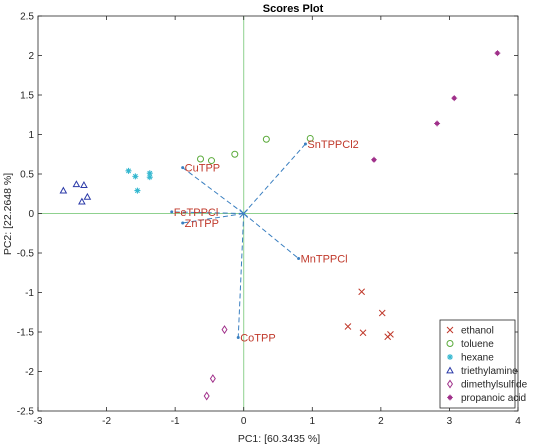 The width and height of the screenshot is (550, 448). I want to click on y-tick-label: 0, so click(31, 214).